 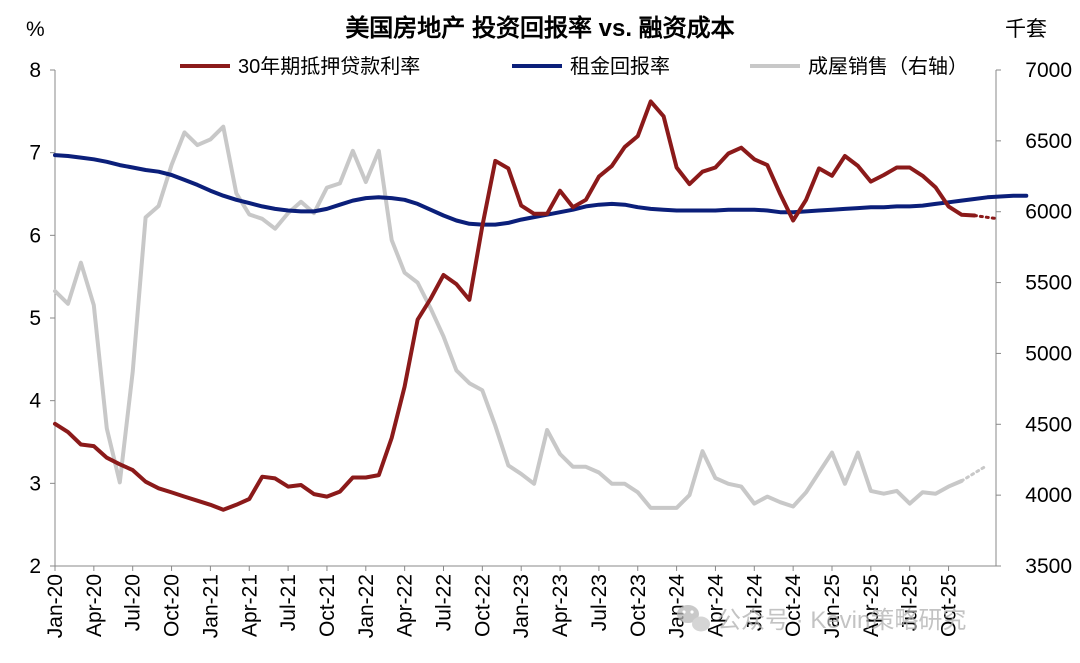 What do you see at coordinates (1048, 353) in the screenshot?
I see `right-tick-label: 5000` at bounding box center [1048, 353].